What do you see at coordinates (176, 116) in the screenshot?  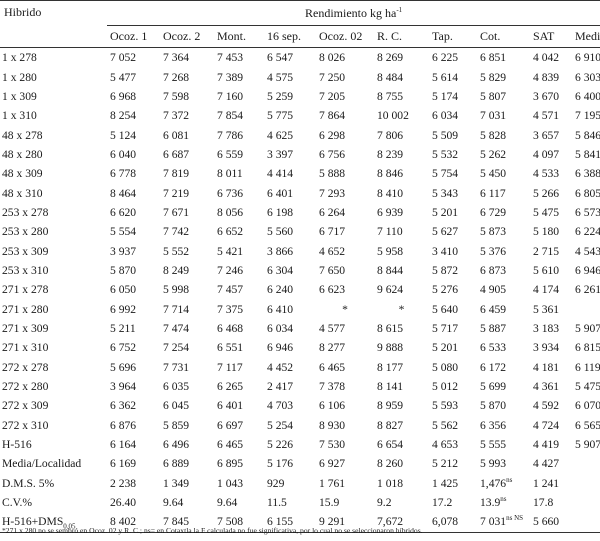 I see `cell-value: 7 372` at bounding box center [176, 116].